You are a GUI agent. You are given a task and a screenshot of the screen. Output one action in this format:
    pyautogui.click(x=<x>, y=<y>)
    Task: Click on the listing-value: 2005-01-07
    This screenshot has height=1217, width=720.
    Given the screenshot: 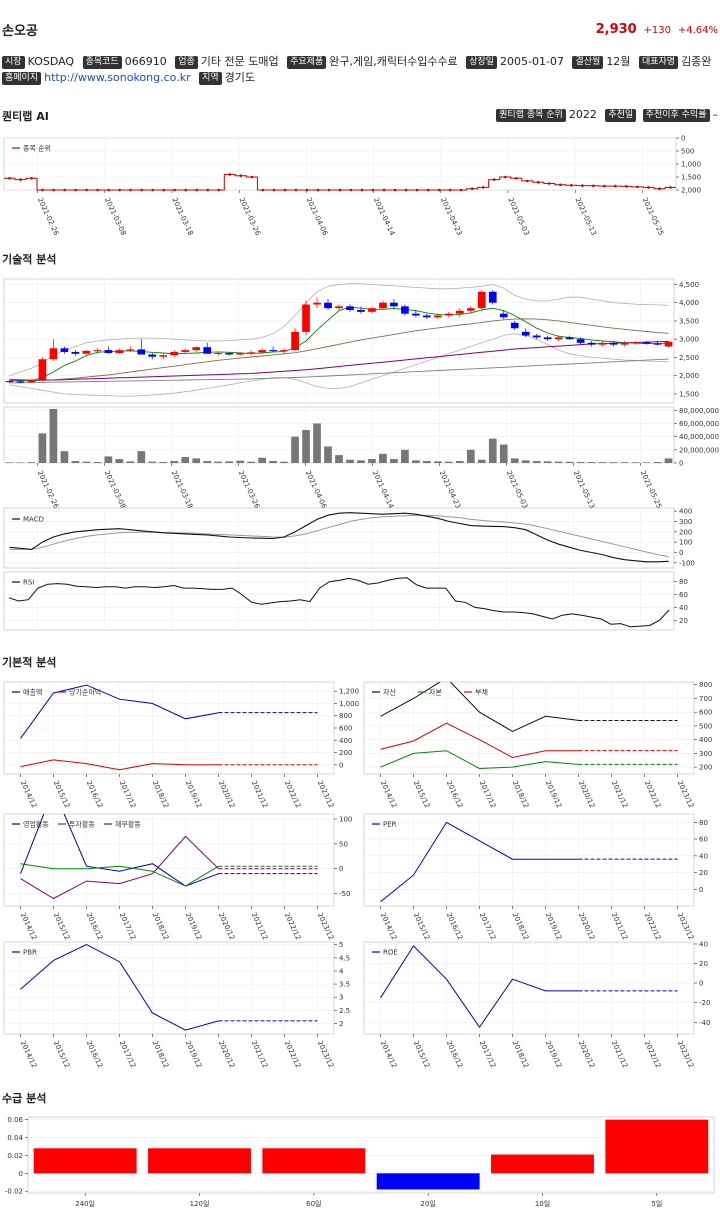 What is the action you would take?
    pyautogui.click(x=532, y=61)
    